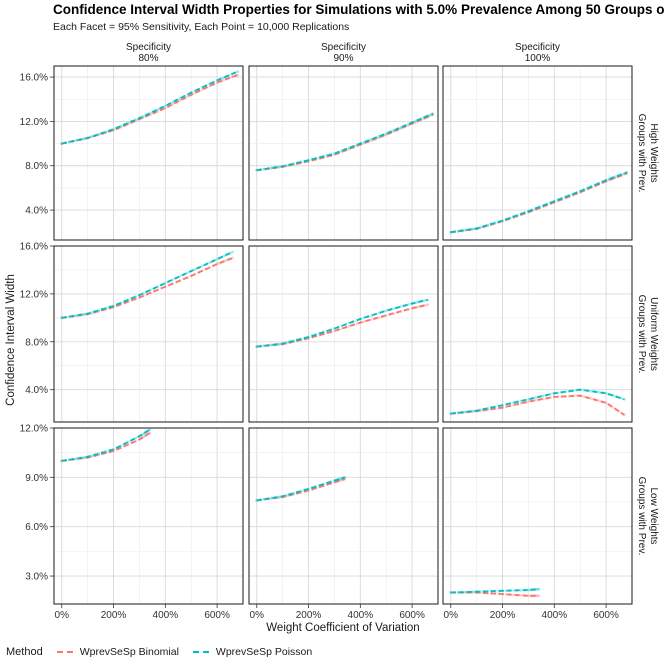 The width and height of the screenshot is (664, 664). What do you see at coordinates (11, 340) in the screenshot?
I see `y-axis-title: Confidence Interval Width` at bounding box center [11, 340].